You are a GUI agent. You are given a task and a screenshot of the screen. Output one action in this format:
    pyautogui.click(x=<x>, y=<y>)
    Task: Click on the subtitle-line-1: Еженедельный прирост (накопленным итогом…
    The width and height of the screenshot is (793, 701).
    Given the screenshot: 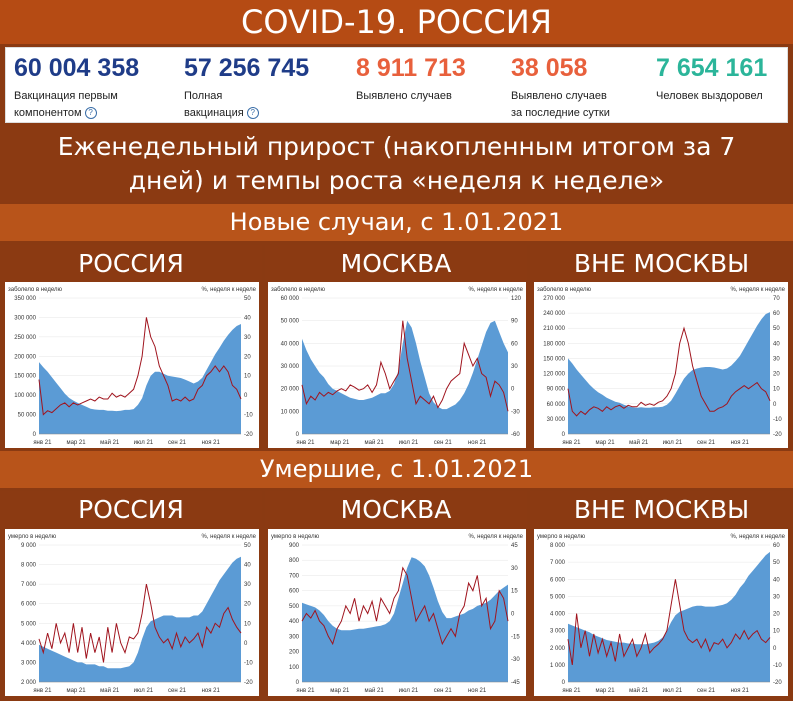 What is the action you would take?
    pyautogui.click(x=396, y=146)
    